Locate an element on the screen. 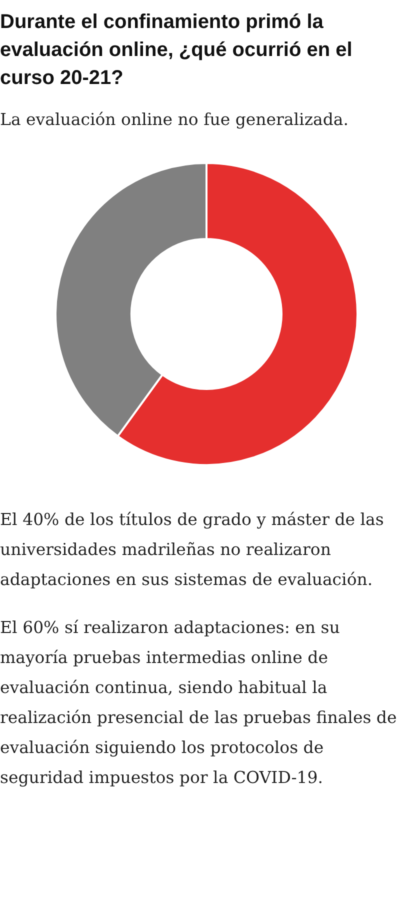  text: El 40% de los títulos de grado y máster de las universidades madrileñas no realizaron adaptaciones en sus sistemas de evaluación. is located at coordinates (192, 550).